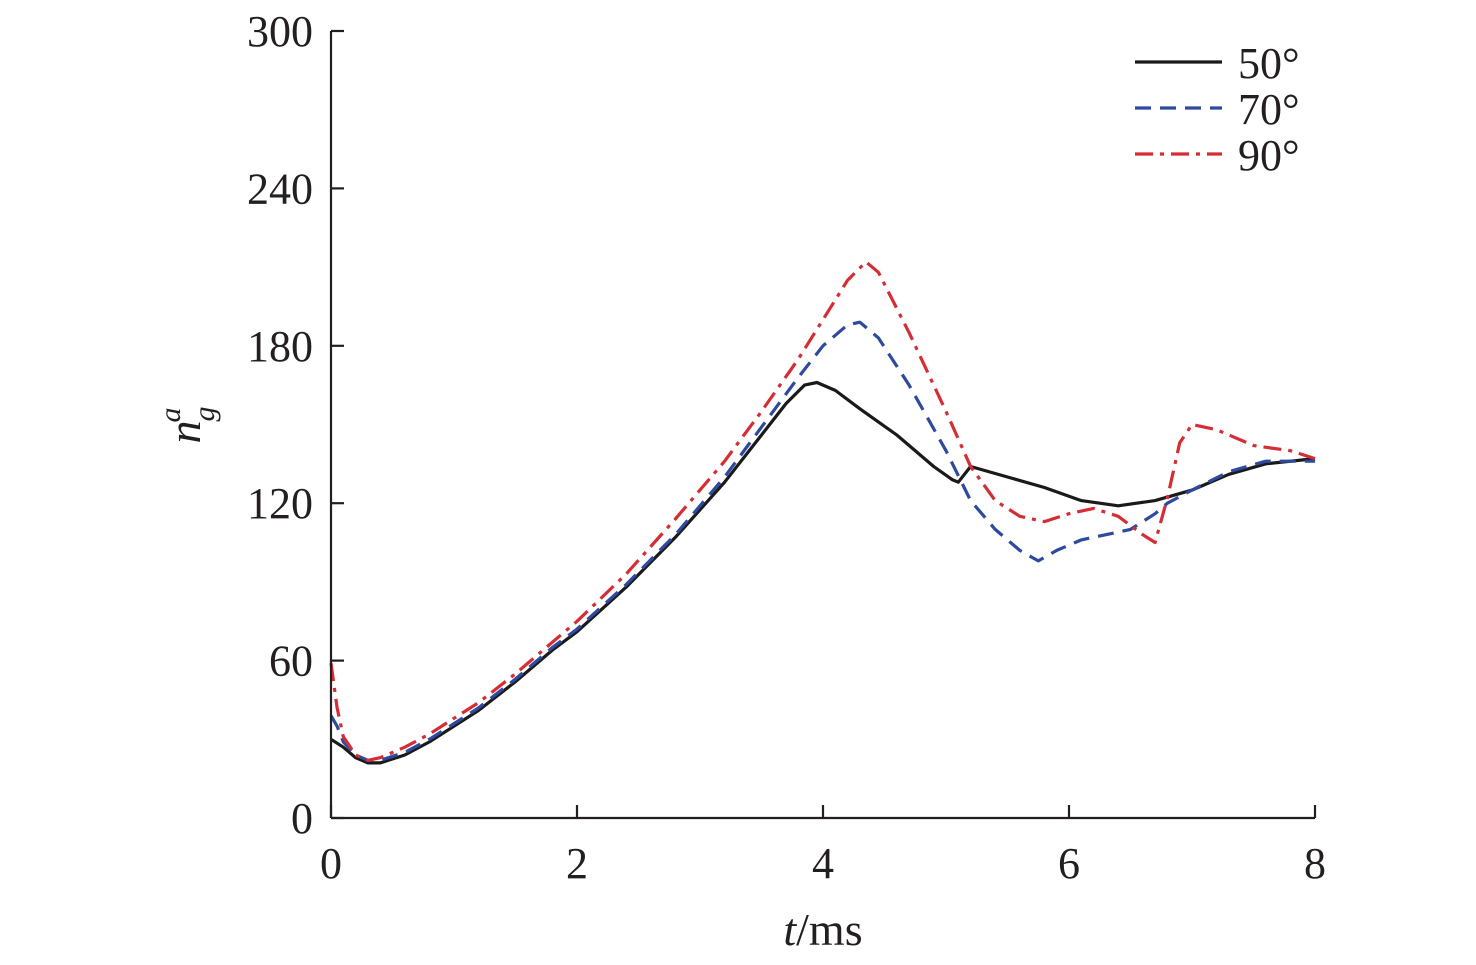 The image size is (1476, 965). Describe the element at coordinates (1315, 863) in the screenshot. I see `x-tick-label: 8` at that location.